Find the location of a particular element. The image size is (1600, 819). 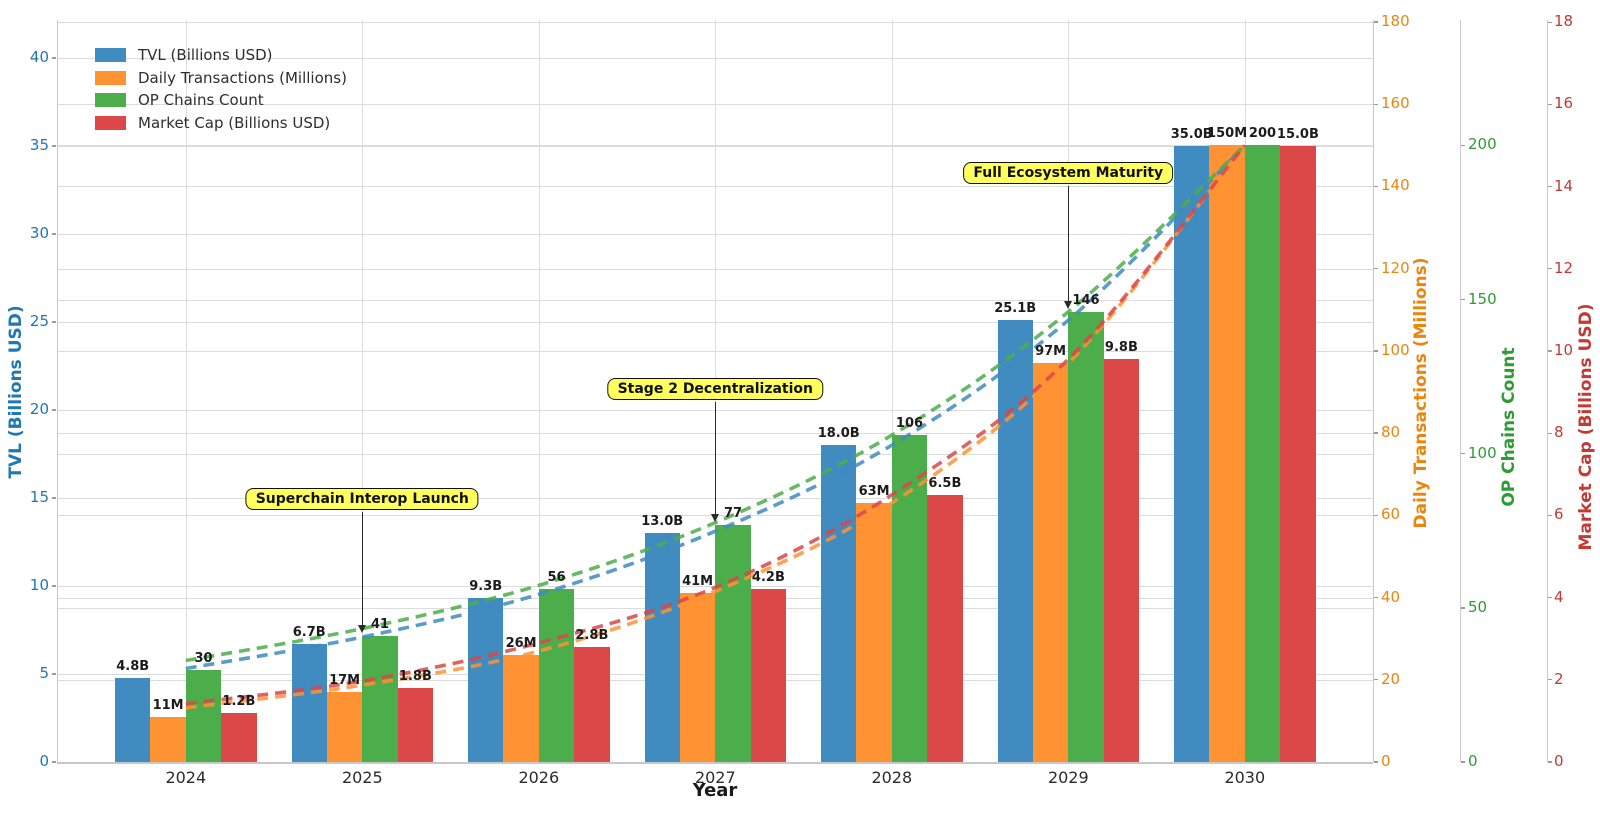

y-tick-left: 25 is located at coordinates (39, 321).